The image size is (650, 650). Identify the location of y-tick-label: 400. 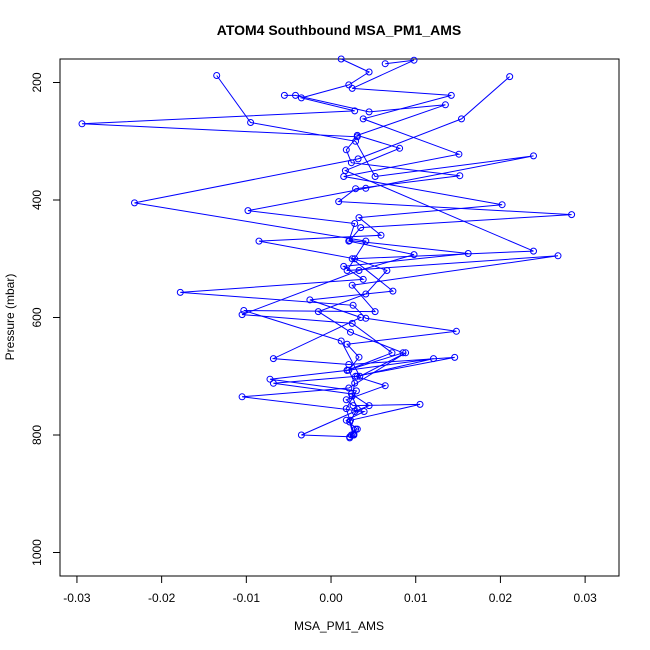
(37, 200).